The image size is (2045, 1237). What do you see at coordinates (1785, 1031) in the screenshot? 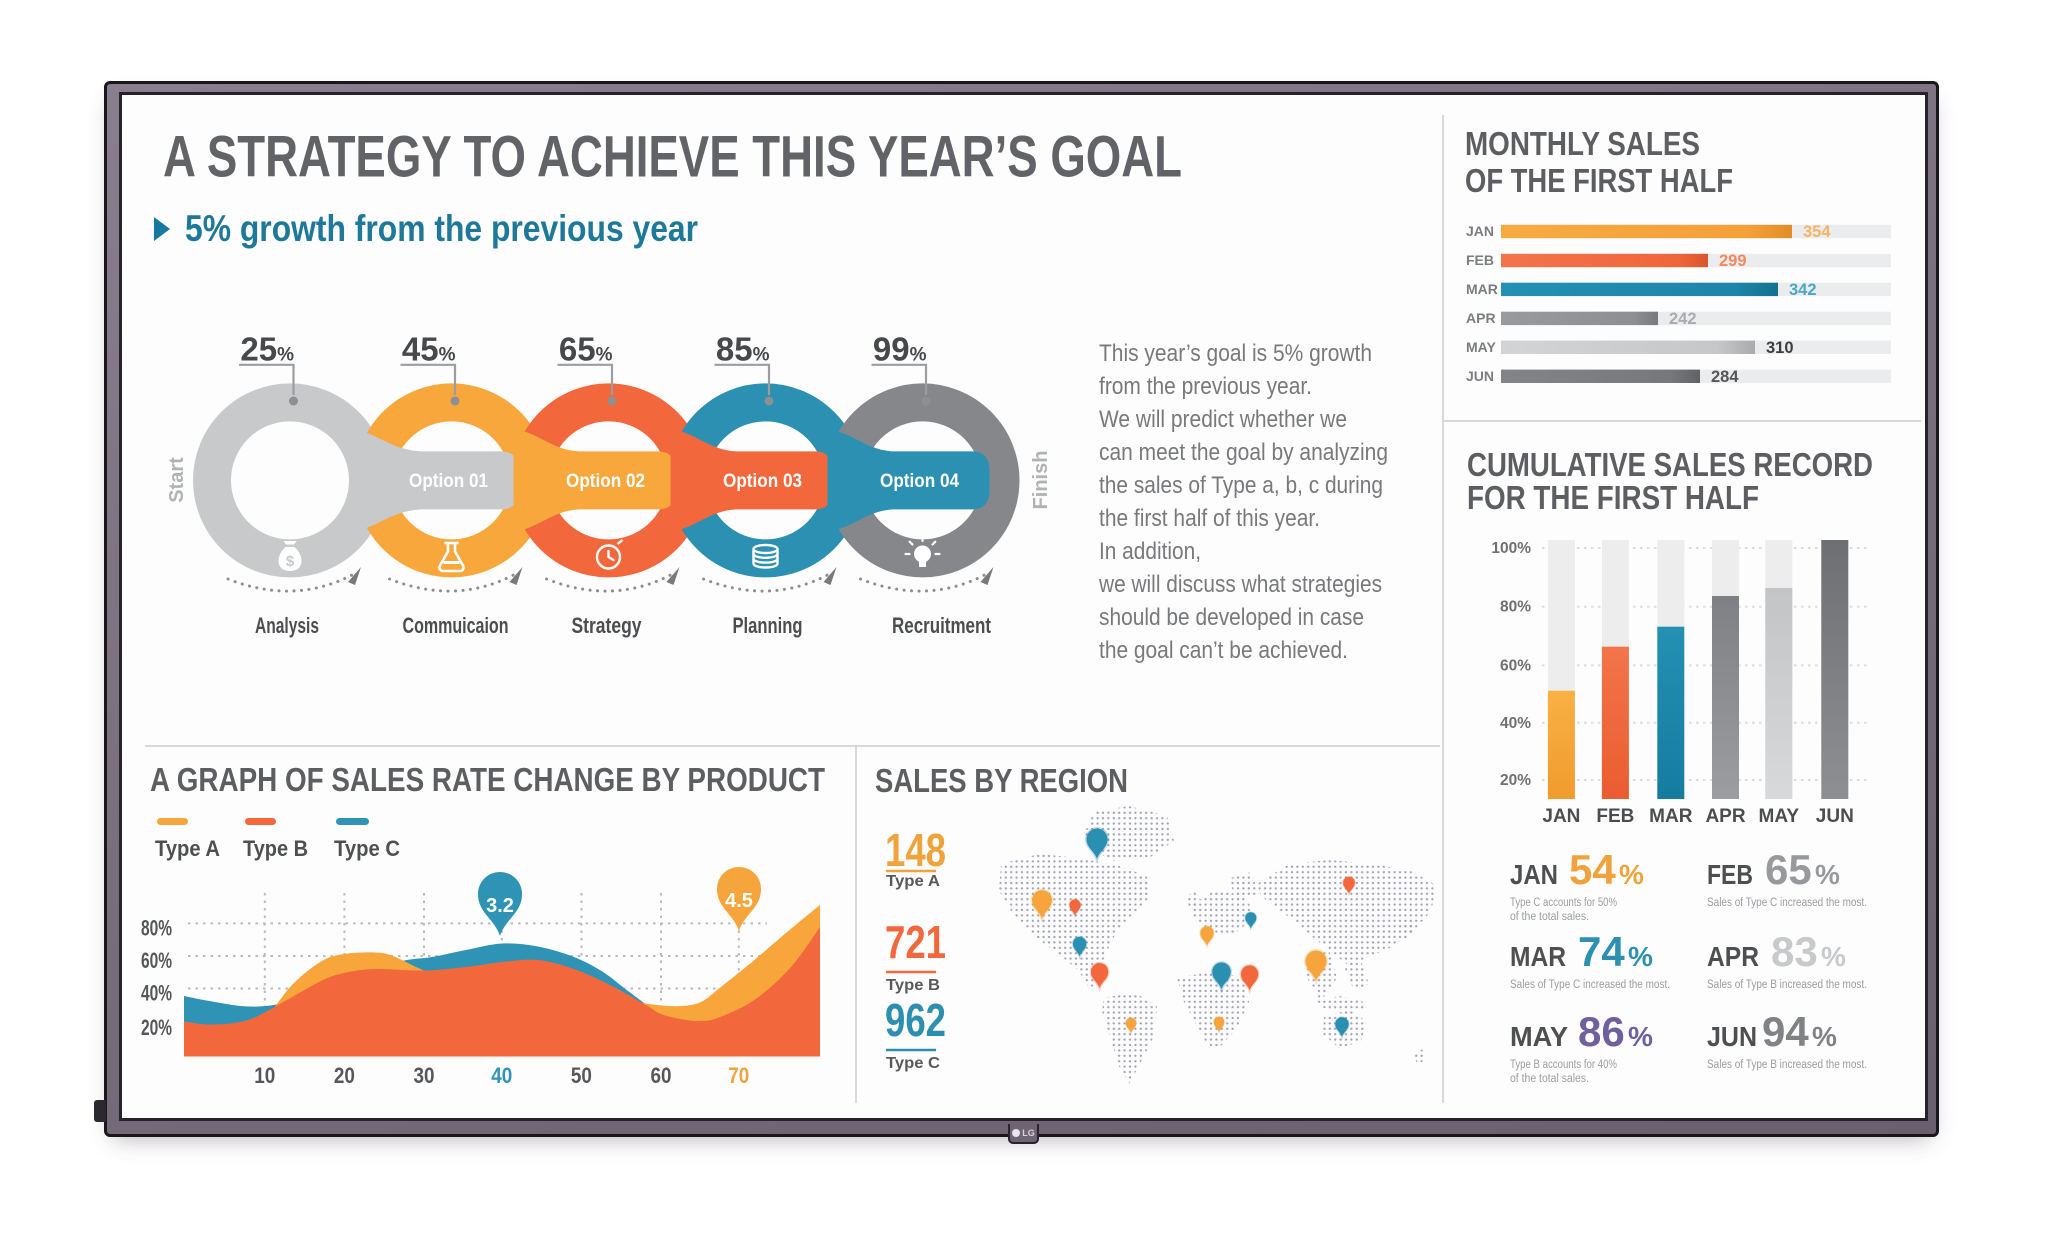
I see `svg-text: 94` at bounding box center [1785, 1031].